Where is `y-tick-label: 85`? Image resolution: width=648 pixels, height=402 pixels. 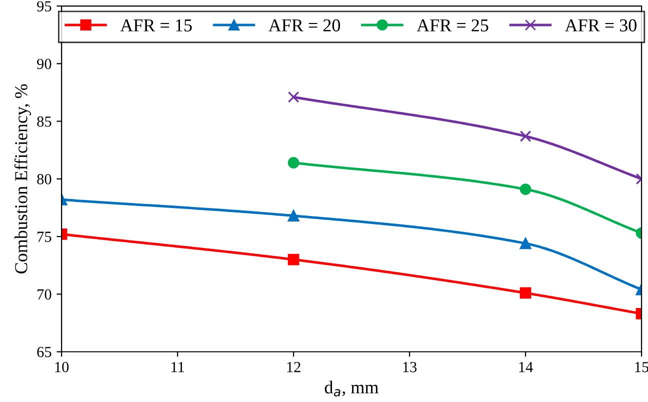 y-tick-label: 85 is located at coordinates (44, 121).